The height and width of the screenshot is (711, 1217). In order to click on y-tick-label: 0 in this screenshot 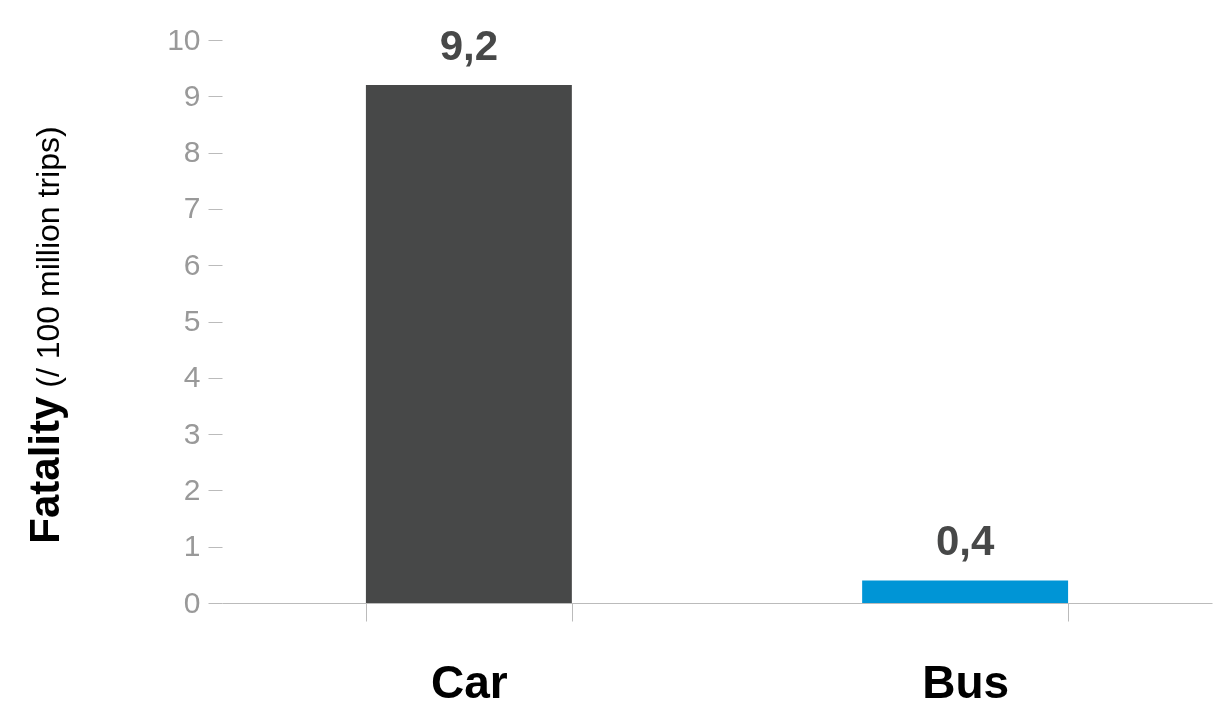, I will do `click(192, 602)`.